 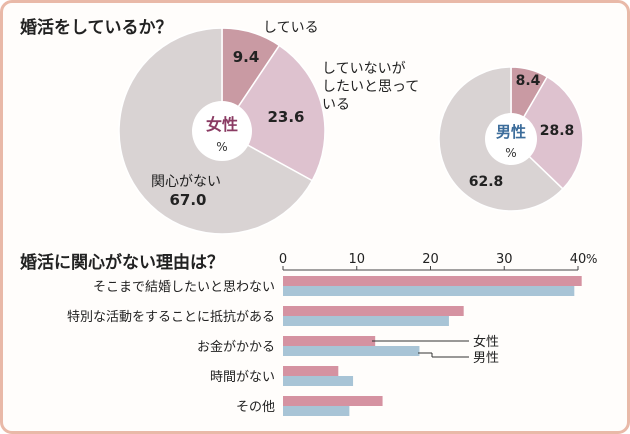 What do you see at coordinates (486, 182) in the screenshot?
I see `pie-male-value-none: 62.8` at bounding box center [486, 182].